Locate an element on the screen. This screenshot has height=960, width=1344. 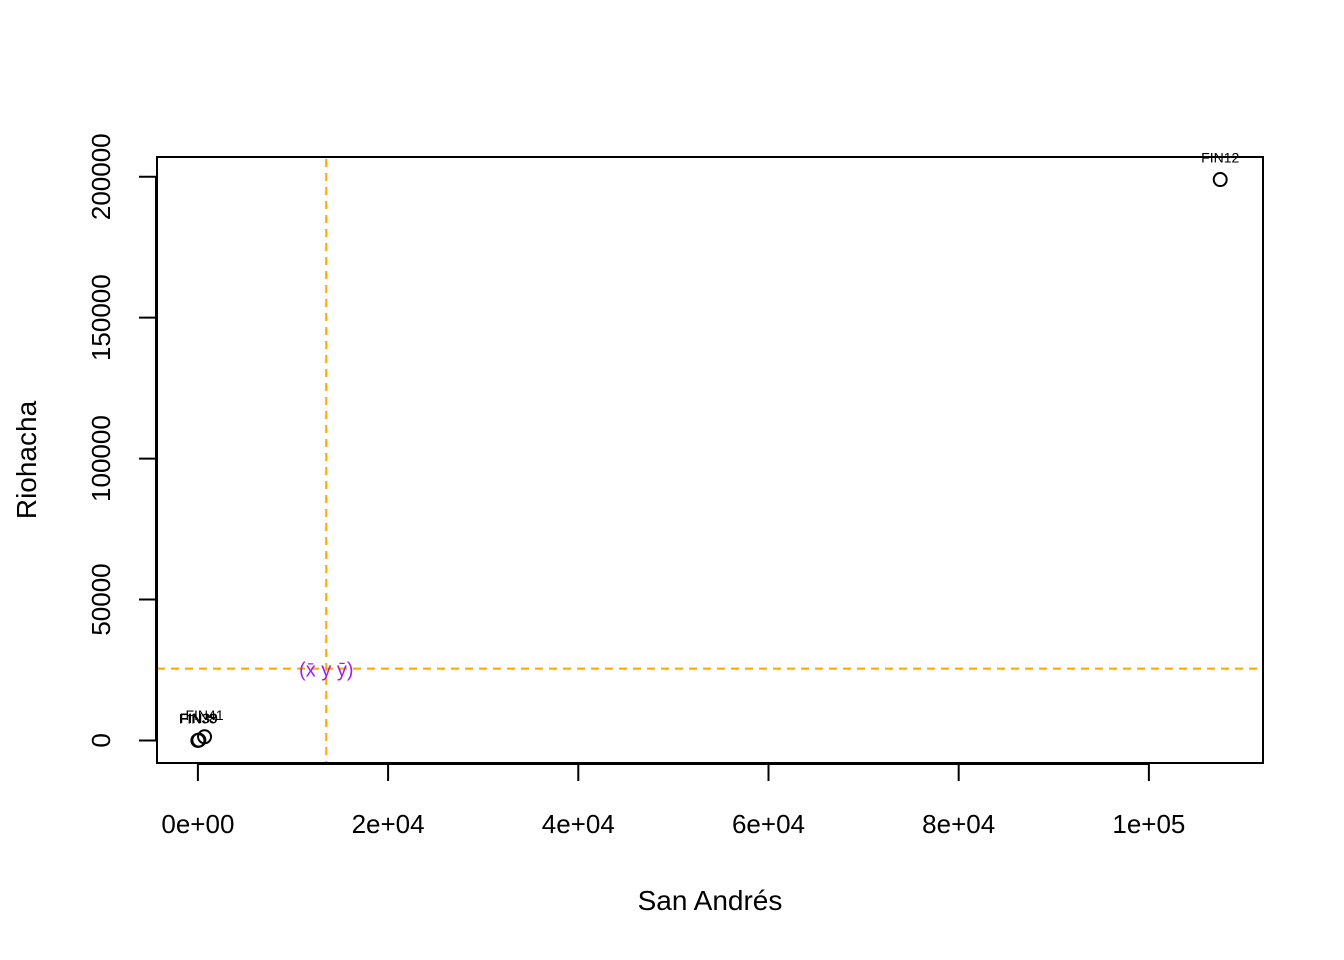
y-tick-label: 0 is located at coordinates (101, 740).